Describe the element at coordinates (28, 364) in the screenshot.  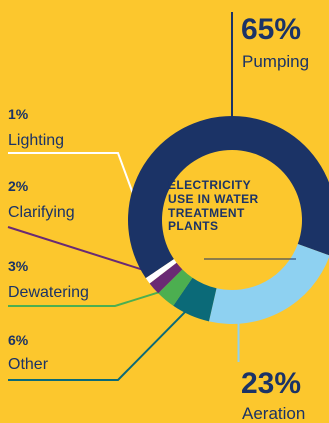
I see `other-label: Other` at that location.